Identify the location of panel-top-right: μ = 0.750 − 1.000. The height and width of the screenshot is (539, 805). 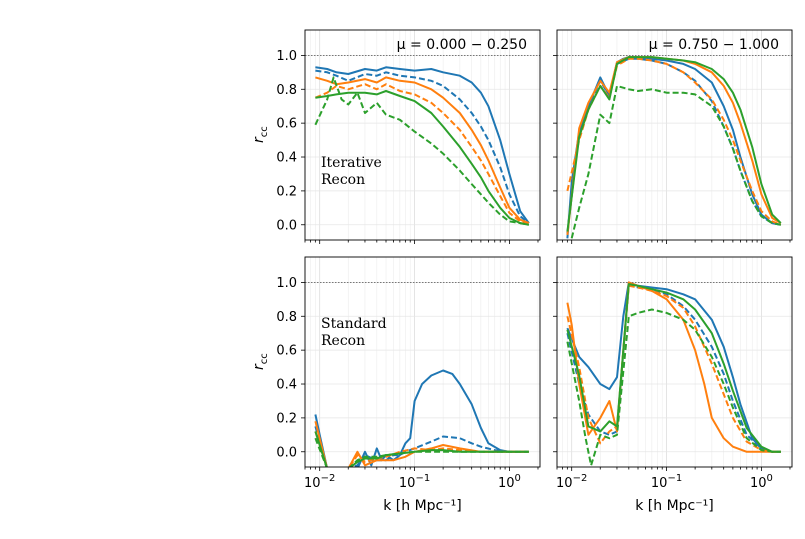
(673, 136).